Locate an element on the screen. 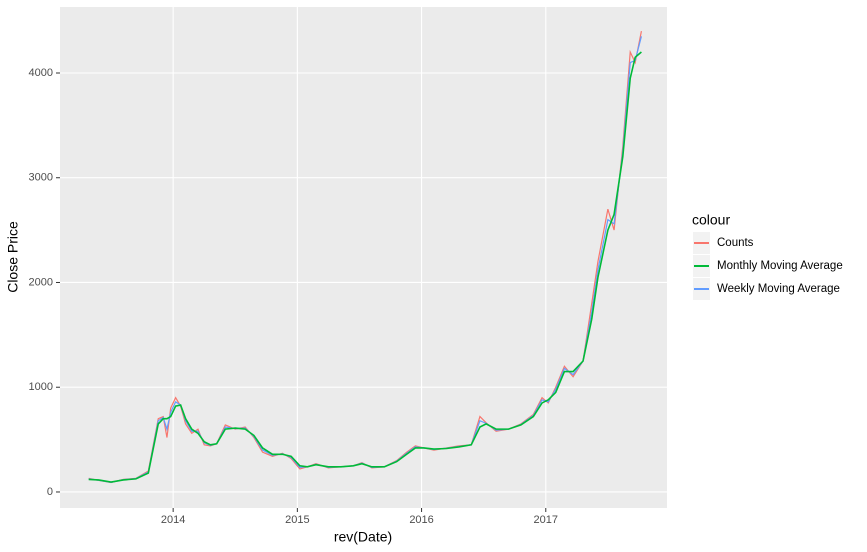 The image size is (867, 552). x-tick-label: 2014 is located at coordinates (173, 520).